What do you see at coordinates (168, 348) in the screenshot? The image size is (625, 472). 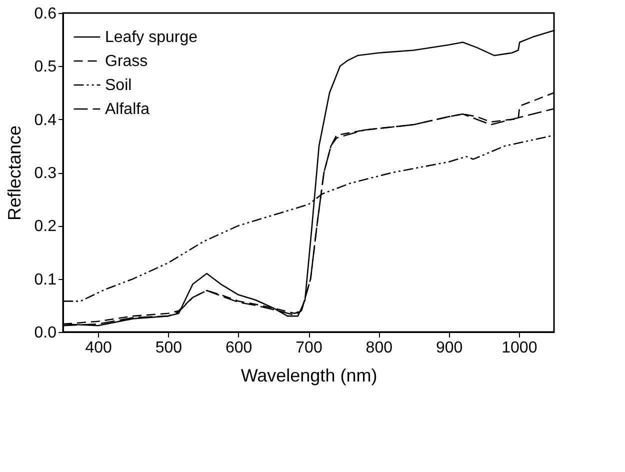 I see `x-tick-label: 500` at bounding box center [168, 348].